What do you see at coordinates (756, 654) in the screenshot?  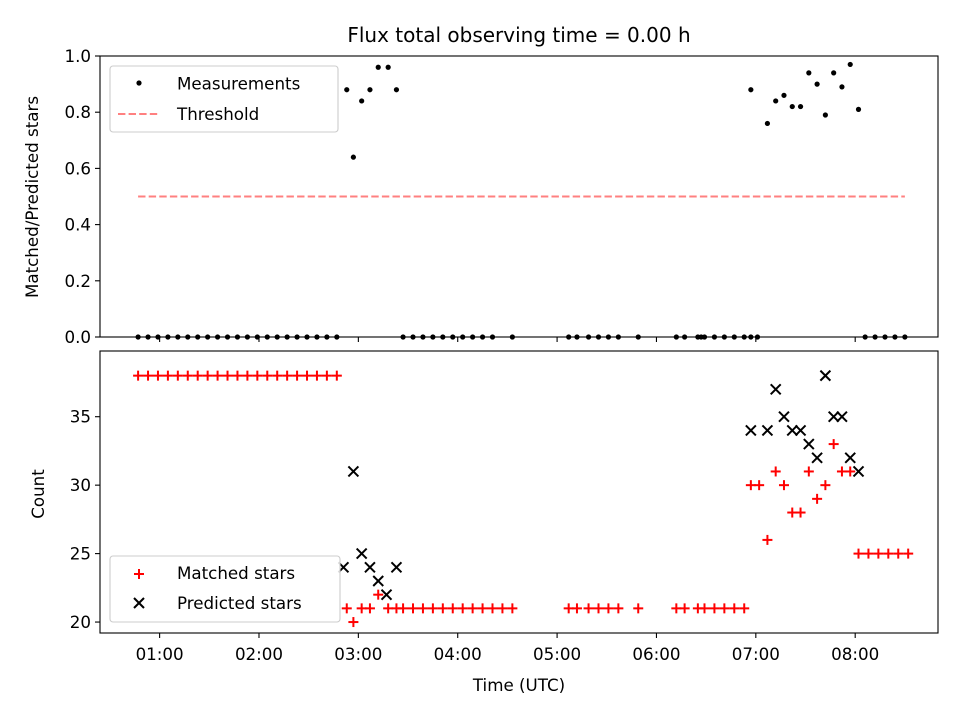 I see `x-tick-label: 07:00` at bounding box center [756, 654].